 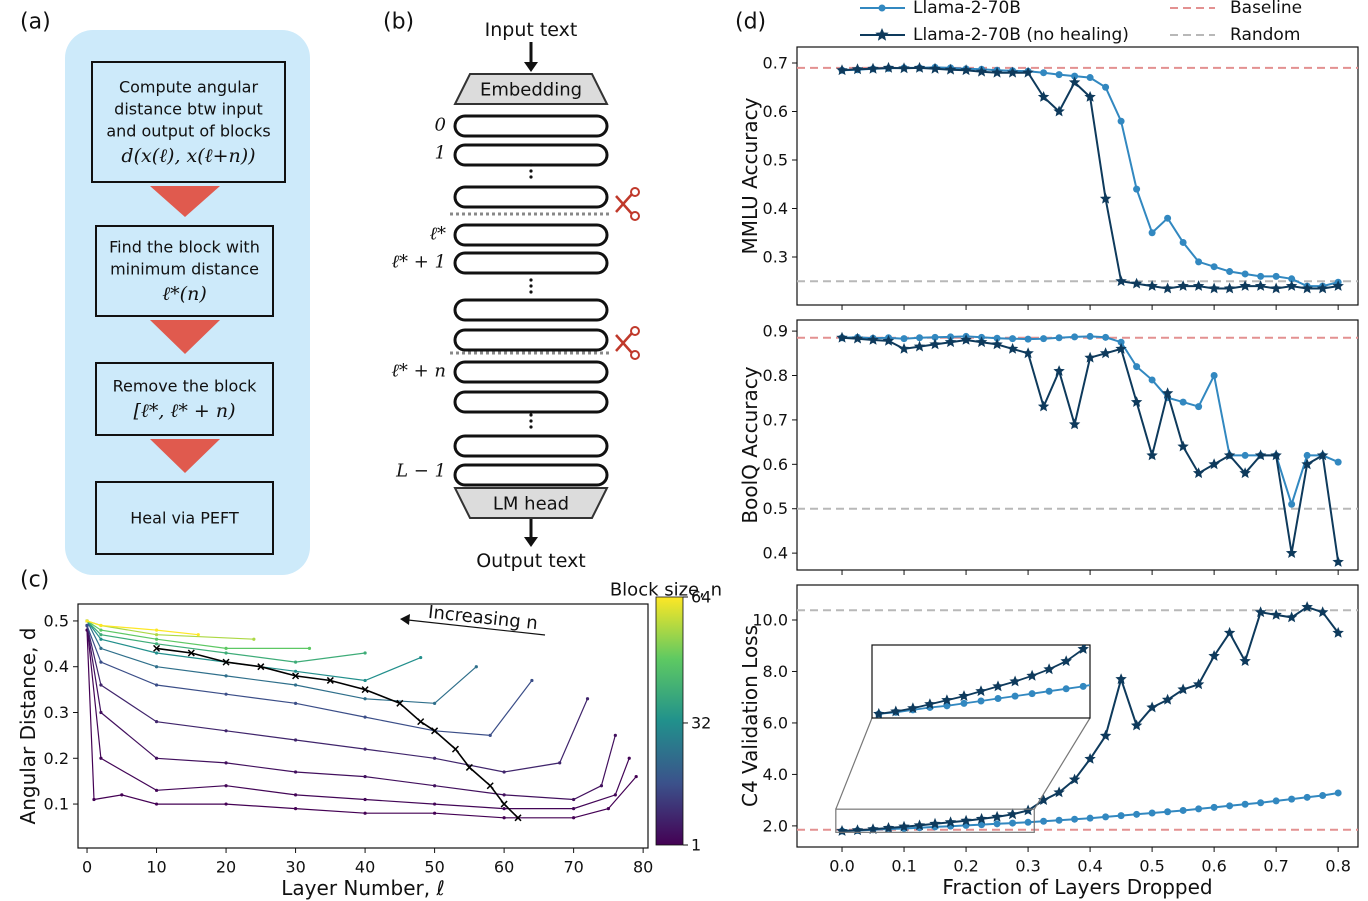 I want to click on layer-label: L − 1, so click(x=420, y=471).